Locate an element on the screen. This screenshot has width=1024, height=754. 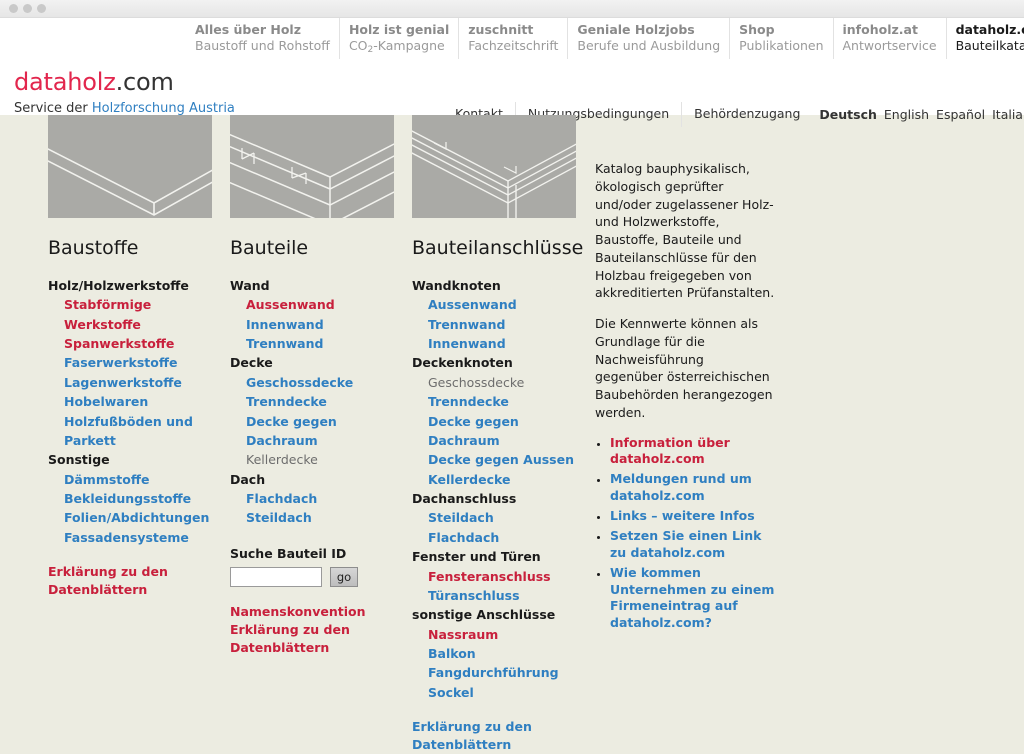
info-link-meldungen-rund-um-dataholz-com: Meldungen rund um dataholz.com is located at coordinates (692, 488).